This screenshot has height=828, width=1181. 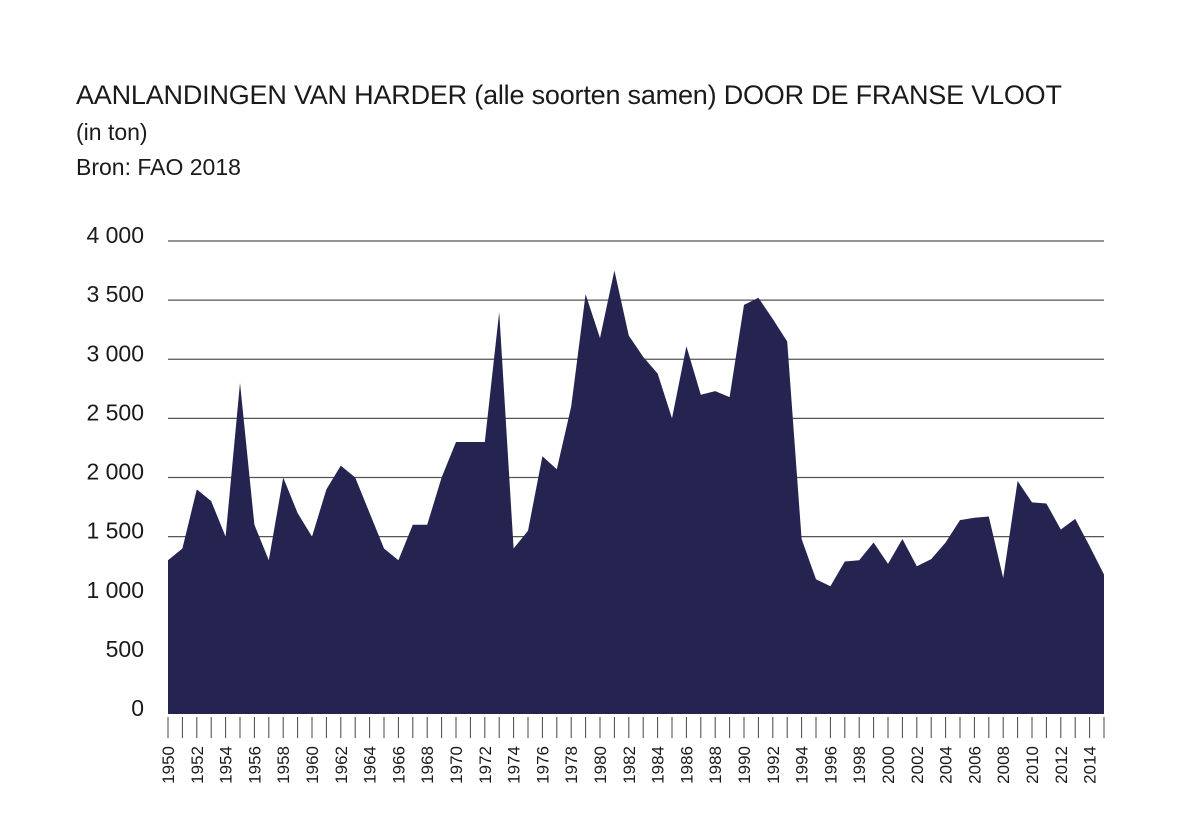 What do you see at coordinates (974, 765) in the screenshot?
I see `x-tick-label: 2006` at bounding box center [974, 765].